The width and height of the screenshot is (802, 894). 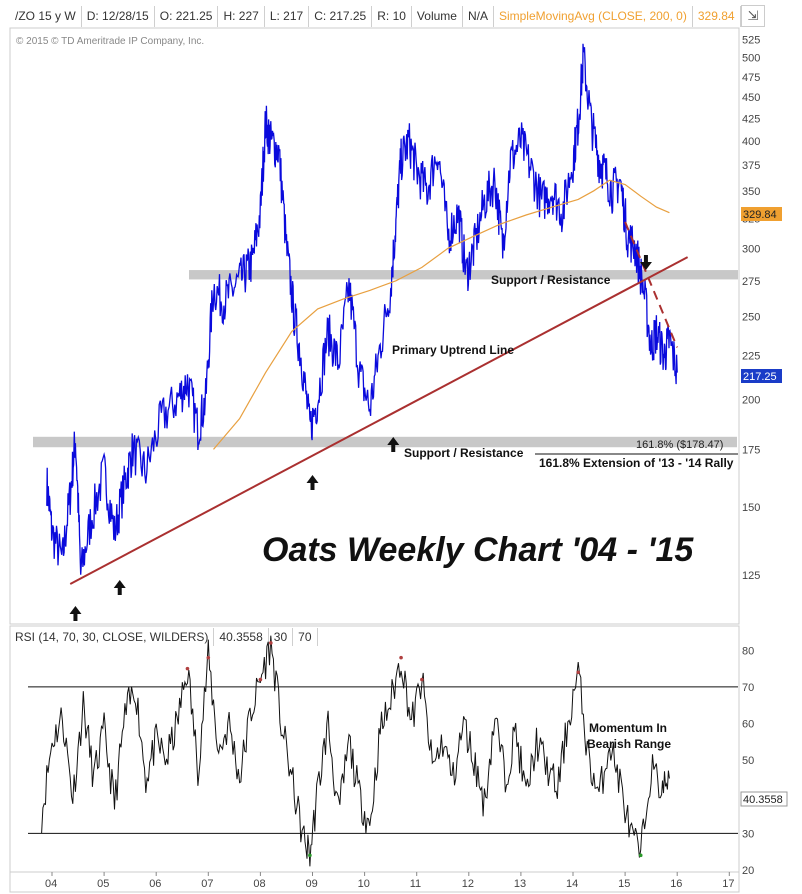 I want to click on fib-level-label: 161.8% ($178.47), so click(x=679, y=445).